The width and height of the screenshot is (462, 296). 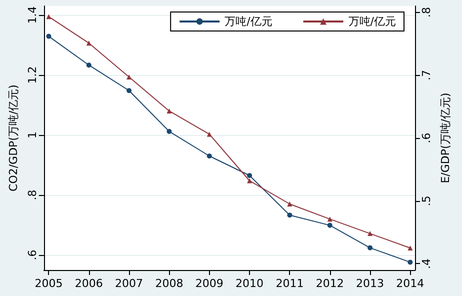 What do you see at coordinates (290, 283) in the screenshot?
I see `x-tick-label: 2011` at bounding box center [290, 283].